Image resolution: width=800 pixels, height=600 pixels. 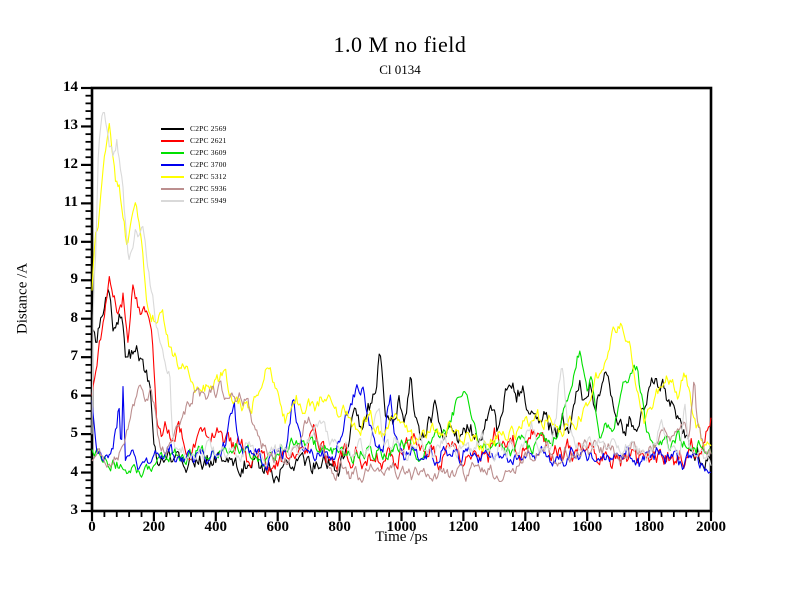 I want to click on legend-item: C2PC 5949, so click(x=194, y=201).